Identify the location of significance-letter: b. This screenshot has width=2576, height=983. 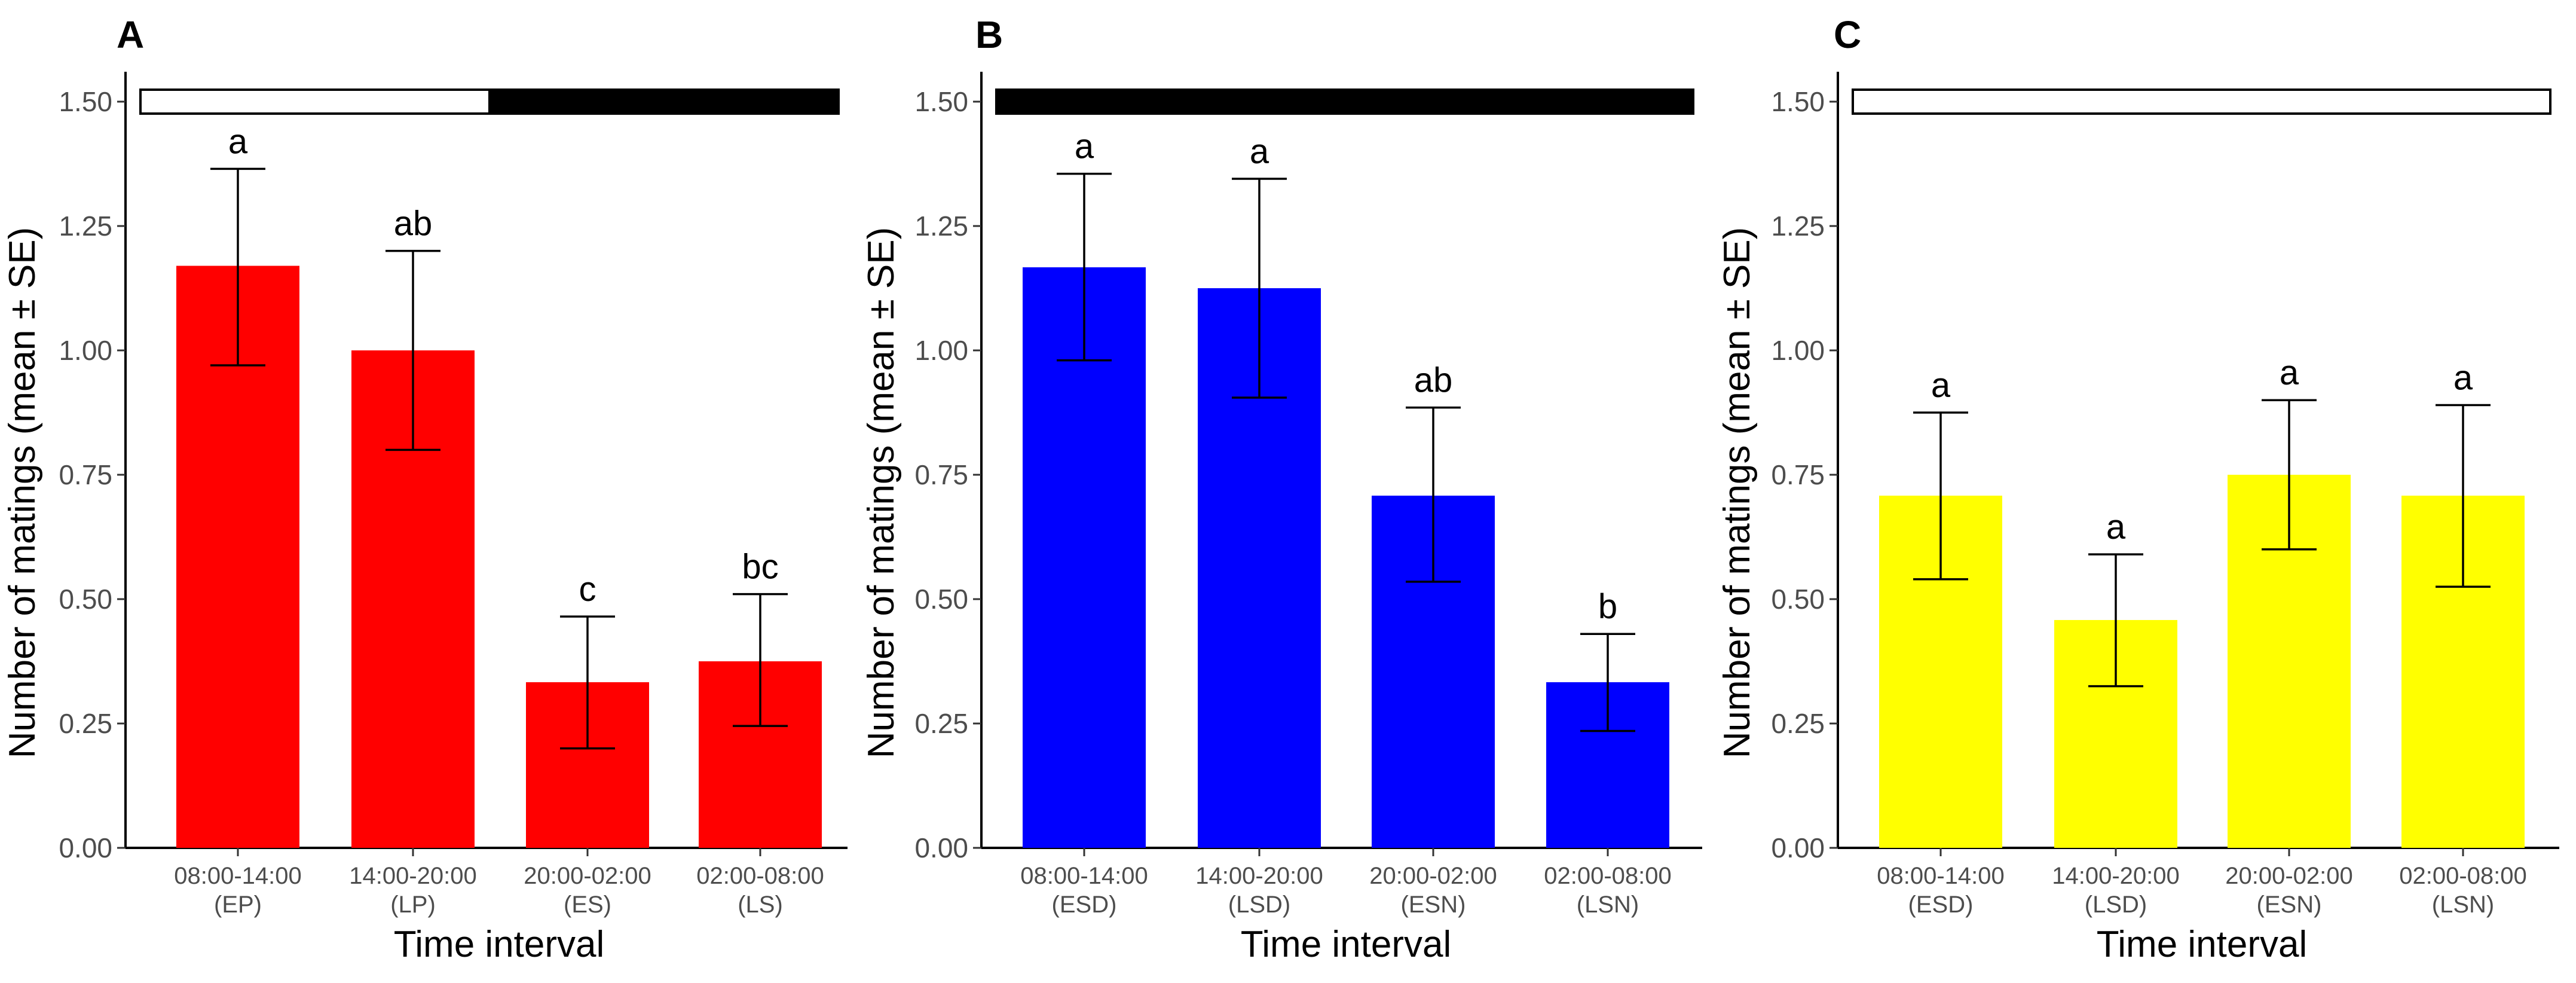
(1607, 607).